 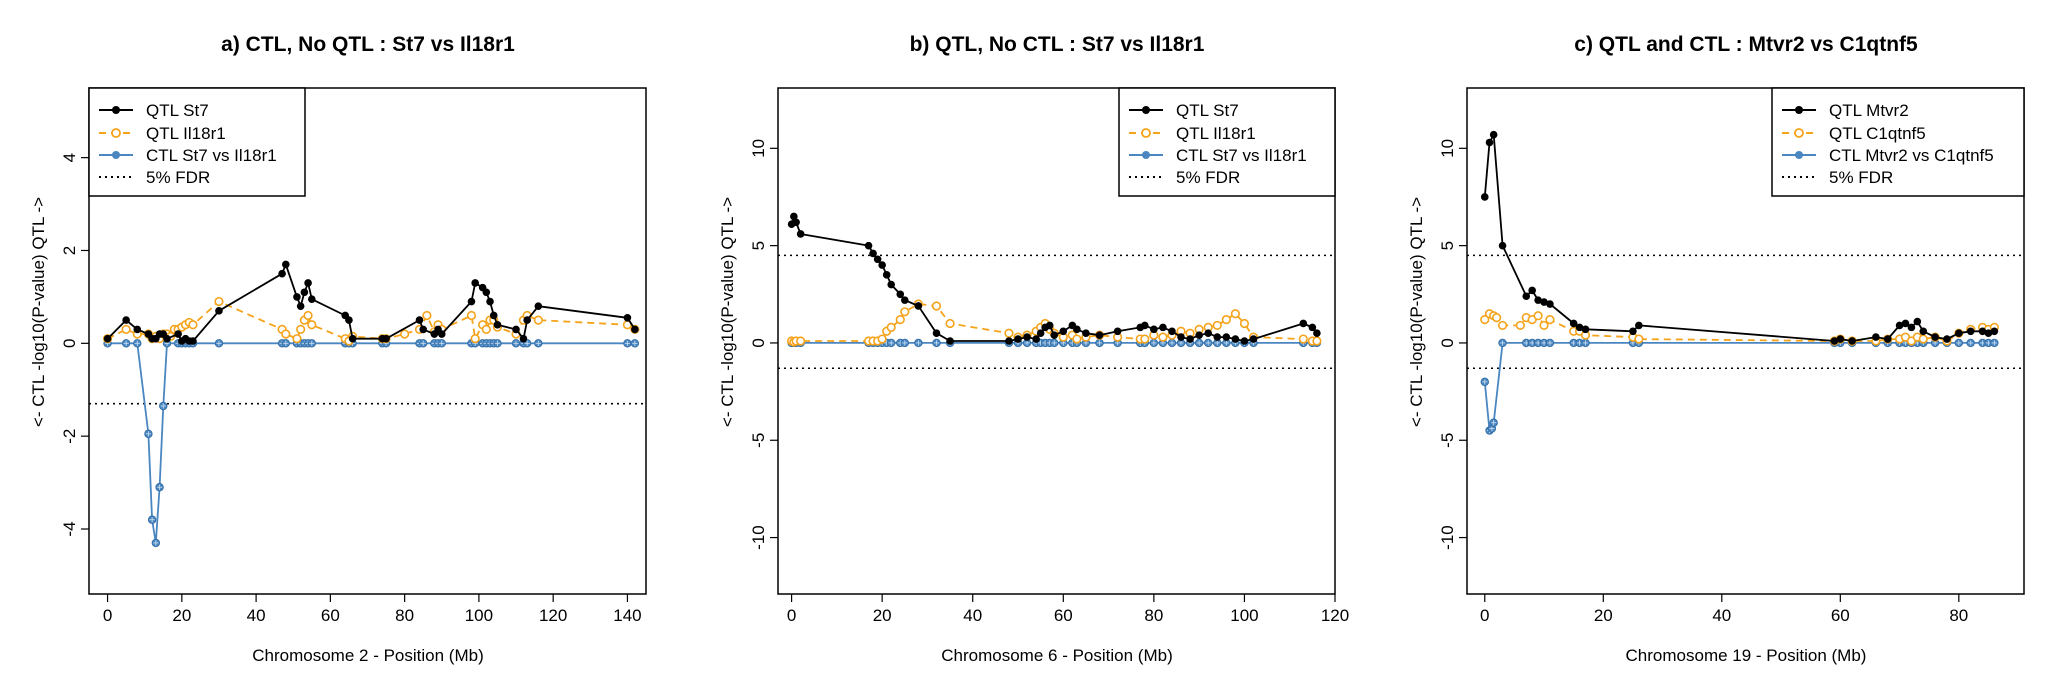 I want to click on legend-label-ctl: CTL Mtvr2 vs C1qtnf5, so click(x=1911, y=155).